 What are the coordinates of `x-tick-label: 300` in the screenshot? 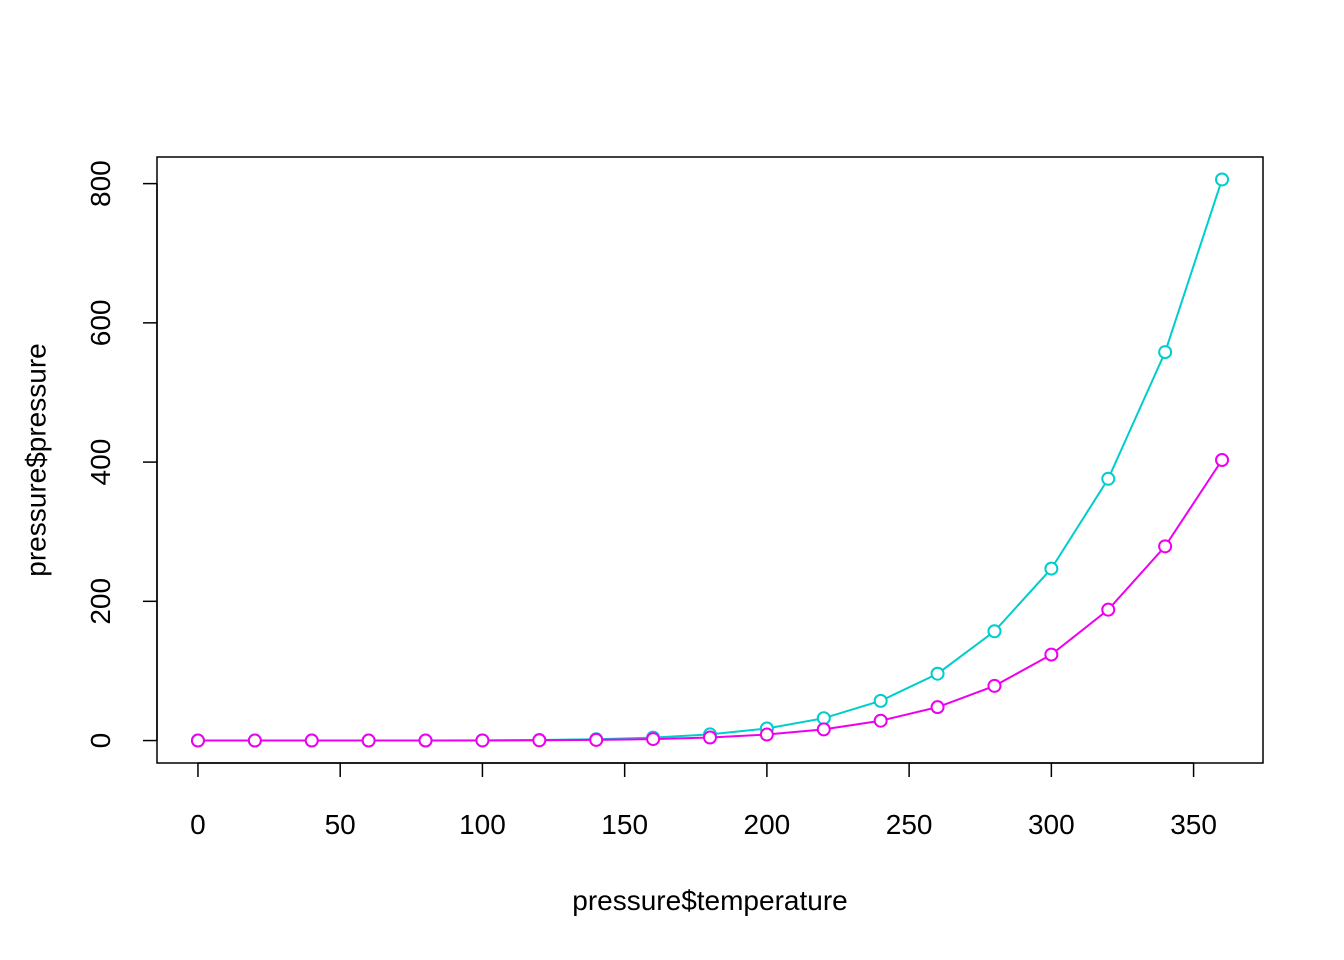 It's located at (1051, 824).